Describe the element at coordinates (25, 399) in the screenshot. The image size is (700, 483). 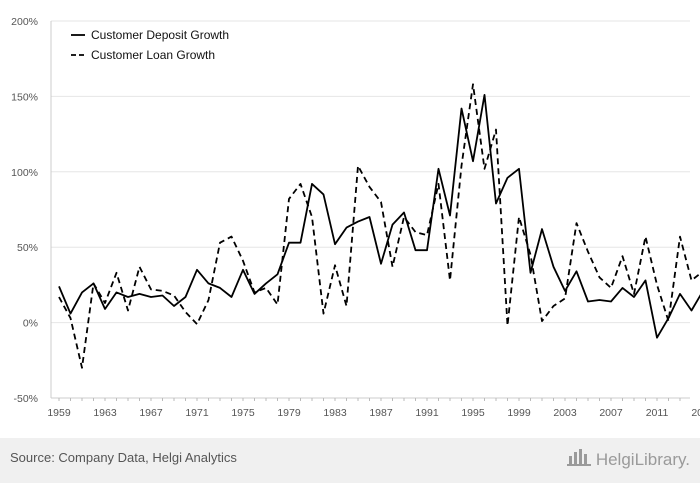
I see `y-tick-label: -50%` at that location.